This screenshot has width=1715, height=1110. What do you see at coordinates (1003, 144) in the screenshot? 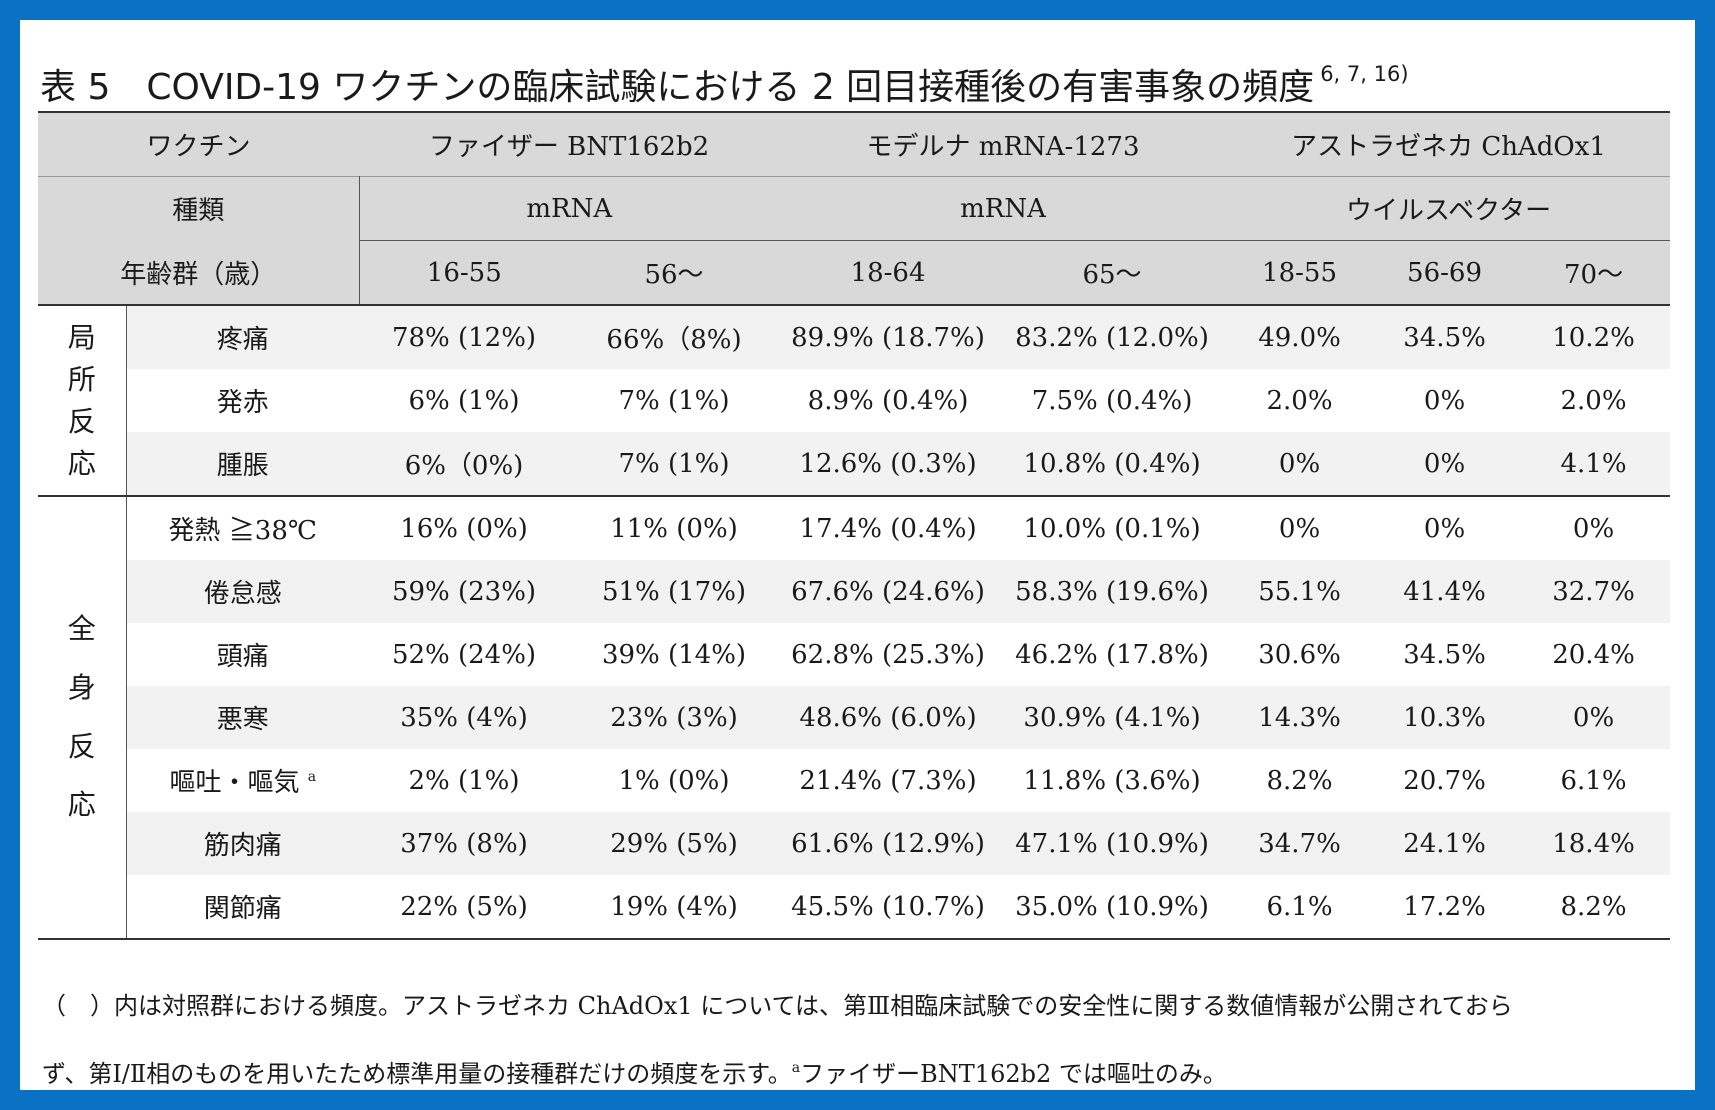
I see `moderna-header: モデルナ mRNA-1273` at bounding box center [1003, 144].